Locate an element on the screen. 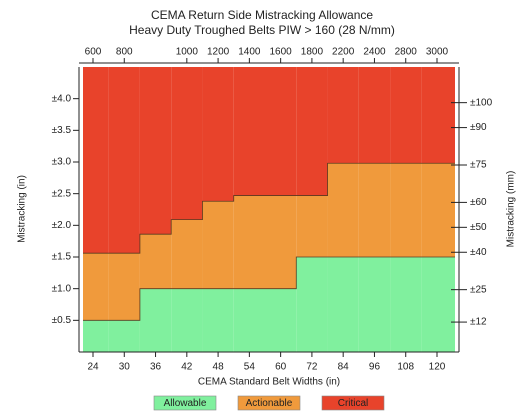  y2-tick-label: ±40 is located at coordinates (478, 252).